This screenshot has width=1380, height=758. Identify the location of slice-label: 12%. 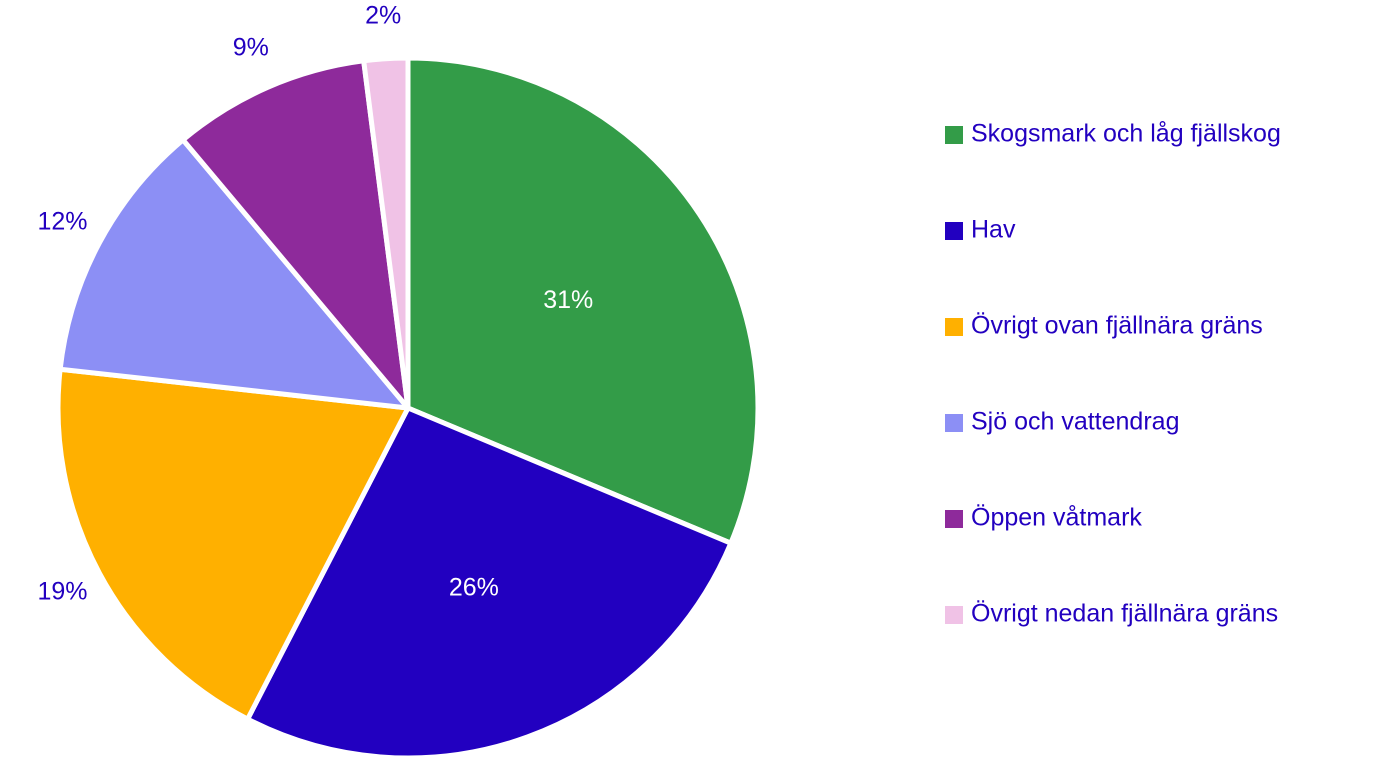
(62, 221).